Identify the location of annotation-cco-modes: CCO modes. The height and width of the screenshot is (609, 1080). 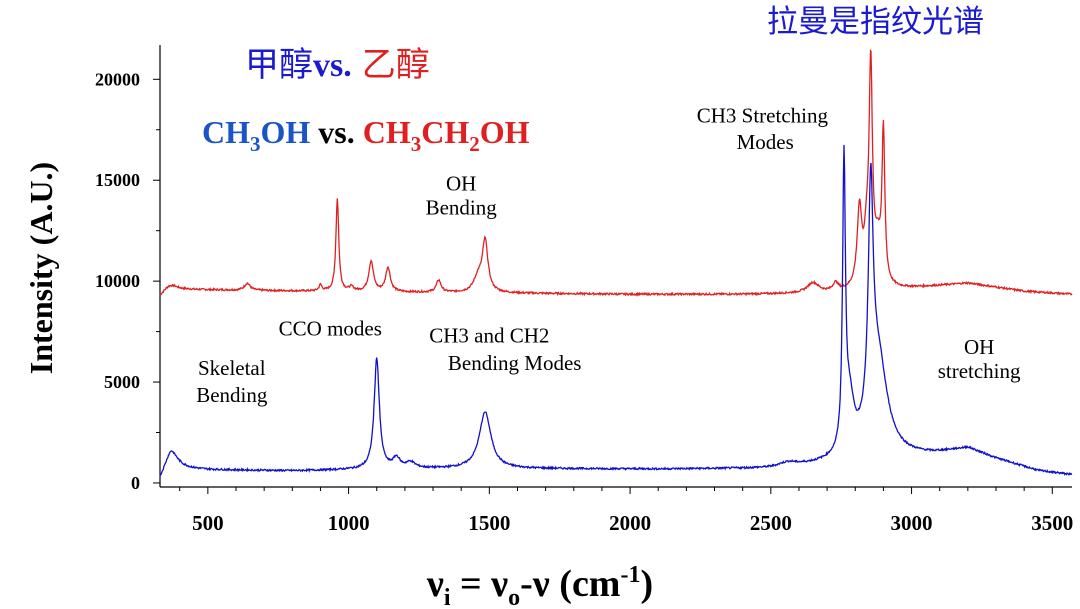
(330, 329).